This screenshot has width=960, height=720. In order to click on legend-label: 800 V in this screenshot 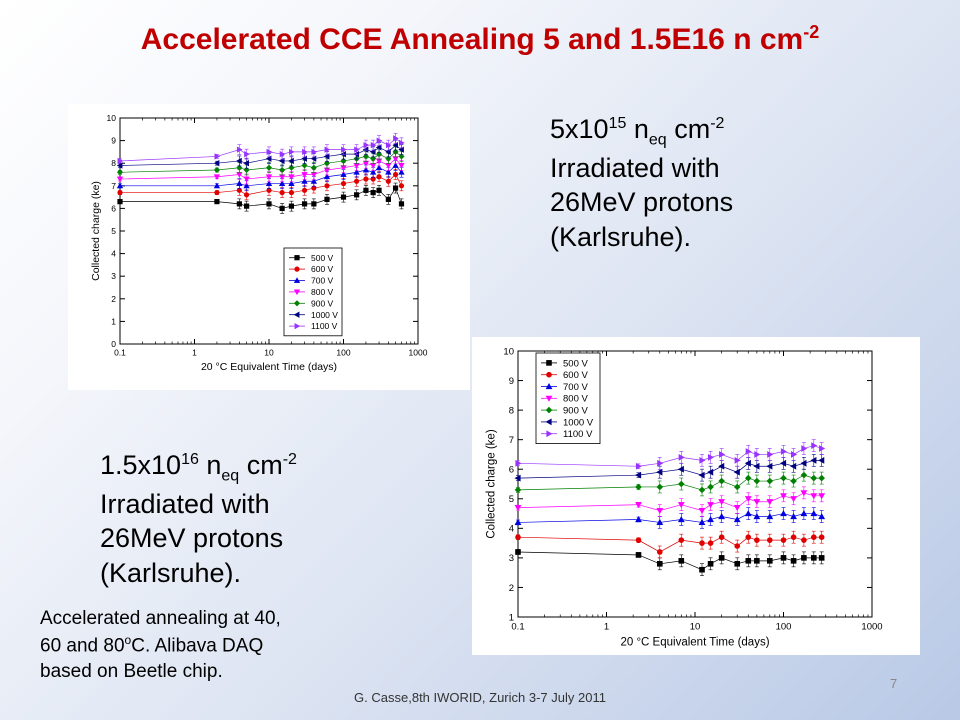, I will do `click(575, 399)`.